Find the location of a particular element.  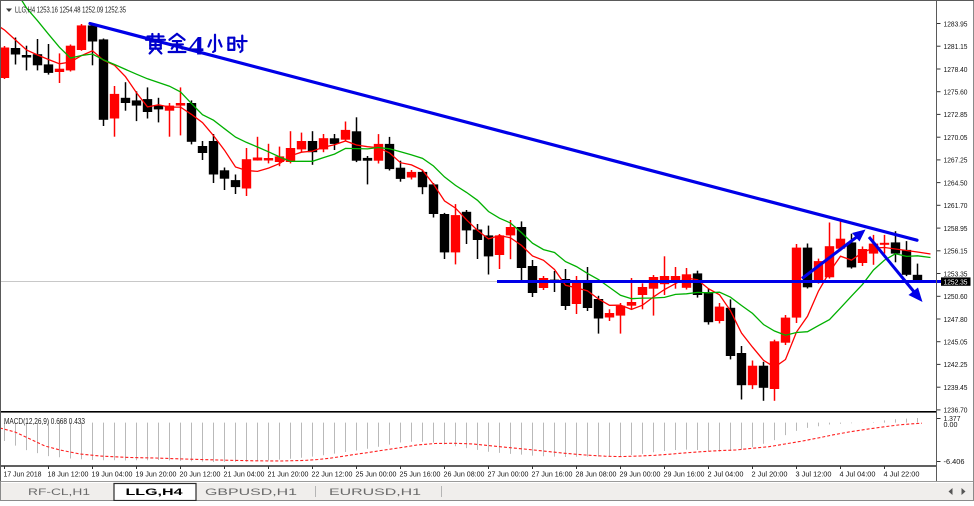

svg-text: 1264.50 is located at coordinates (956, 182).